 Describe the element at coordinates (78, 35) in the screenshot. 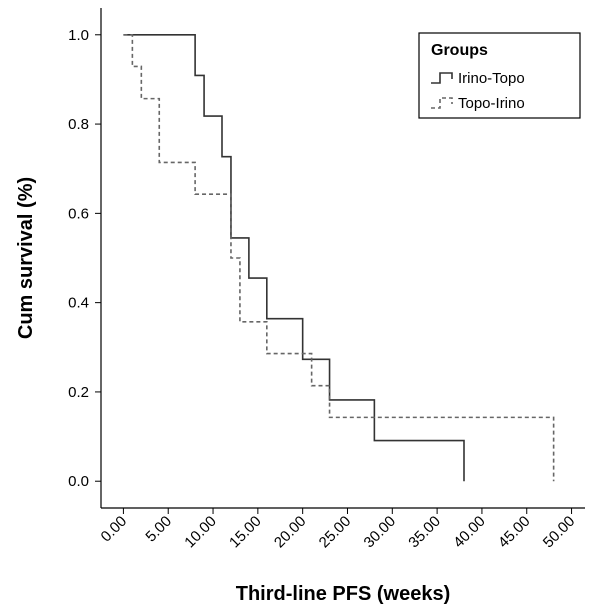

I see `y-tick-label: 1.0` at that location.